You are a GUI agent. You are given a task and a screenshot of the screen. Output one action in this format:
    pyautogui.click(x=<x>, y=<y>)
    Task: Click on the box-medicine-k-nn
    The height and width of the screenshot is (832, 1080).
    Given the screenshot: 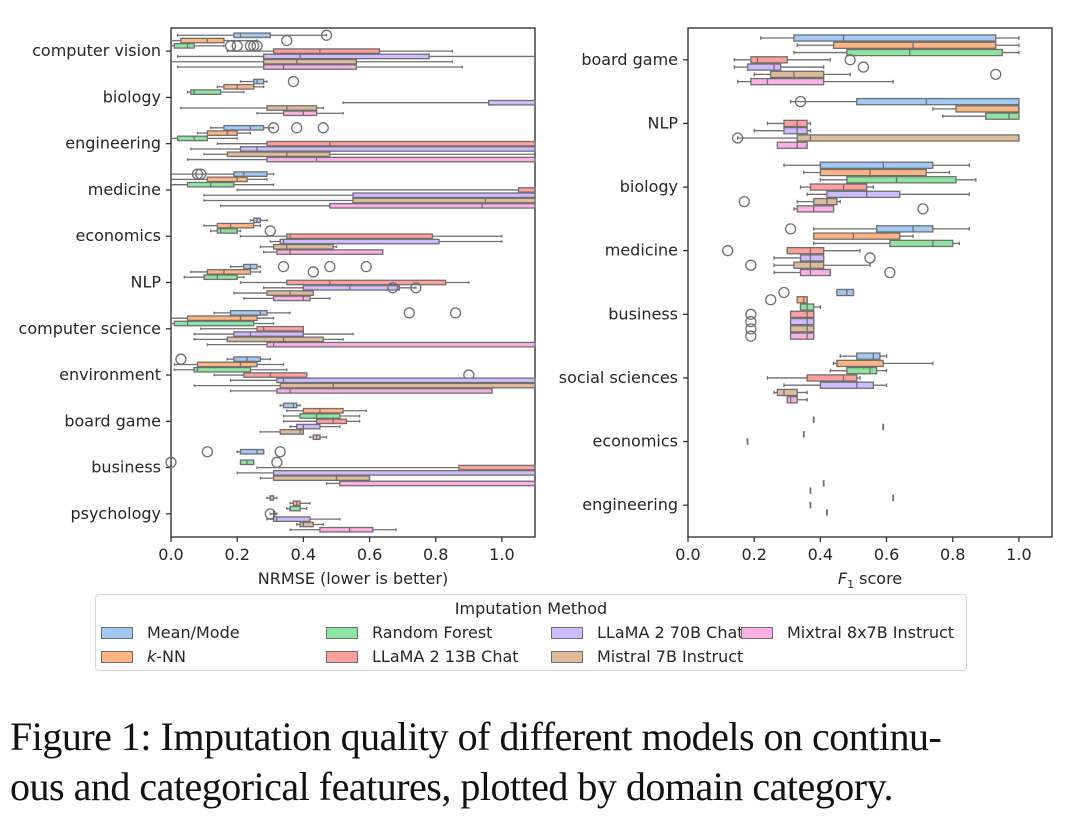 What is the action you would take?
    pyautogui.click(x=219, y=179)
    